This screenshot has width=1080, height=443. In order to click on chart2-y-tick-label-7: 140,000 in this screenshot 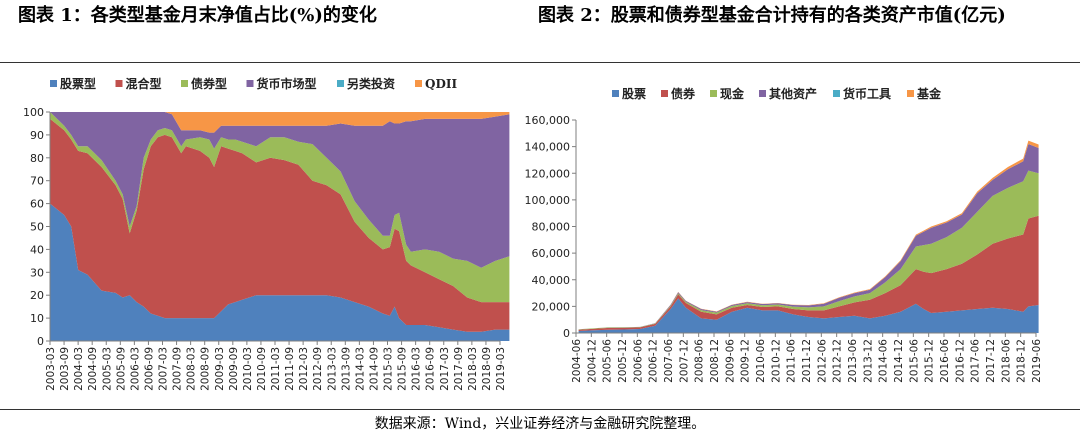, I will do `click(548, 147)`.